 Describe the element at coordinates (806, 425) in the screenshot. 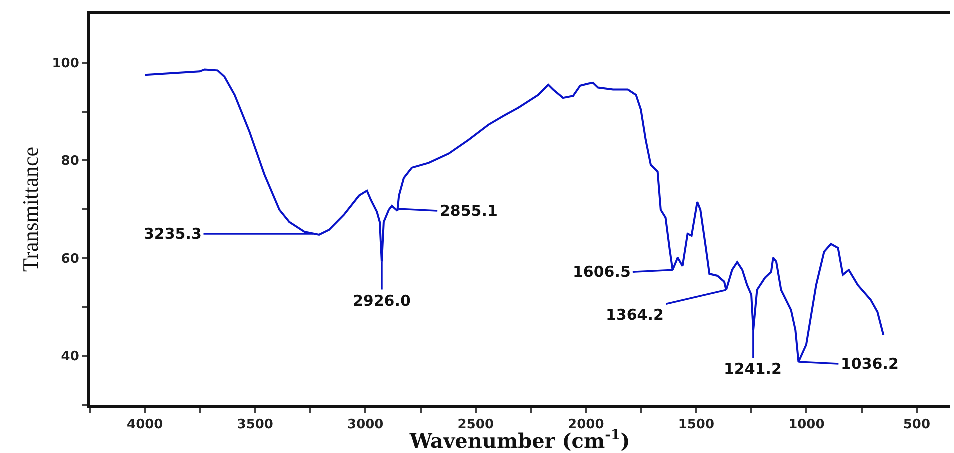

I see `x-tick-label: 1000` at that location.